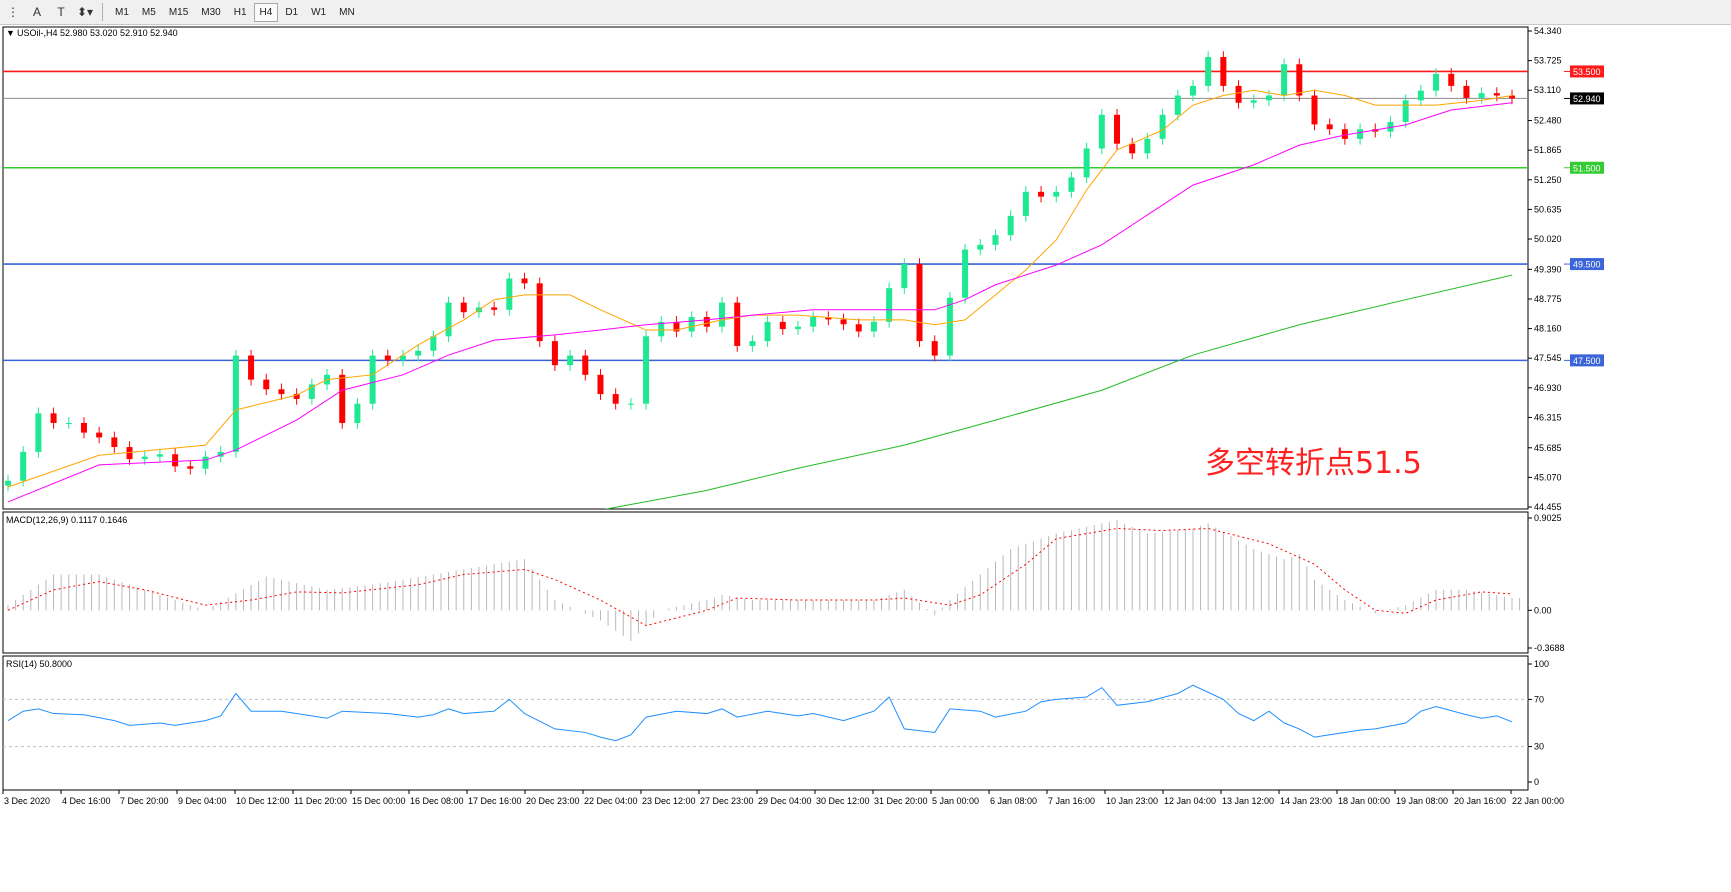  I want to click on timeframe-m15: M15, so click(178, 12).